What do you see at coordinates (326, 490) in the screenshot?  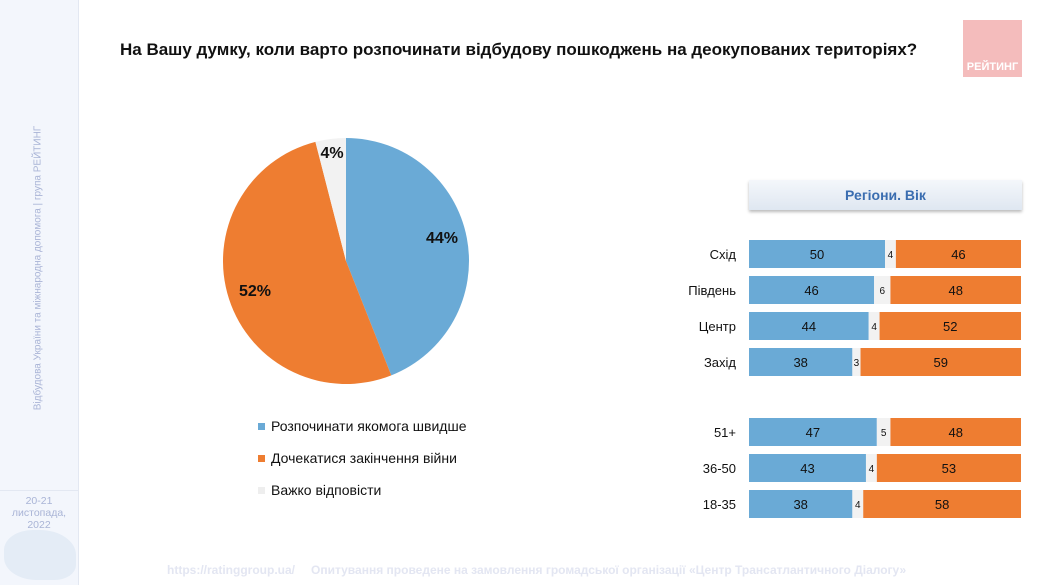 I see `legend-label: Важко відповісти` at bounding box center [326, 490].